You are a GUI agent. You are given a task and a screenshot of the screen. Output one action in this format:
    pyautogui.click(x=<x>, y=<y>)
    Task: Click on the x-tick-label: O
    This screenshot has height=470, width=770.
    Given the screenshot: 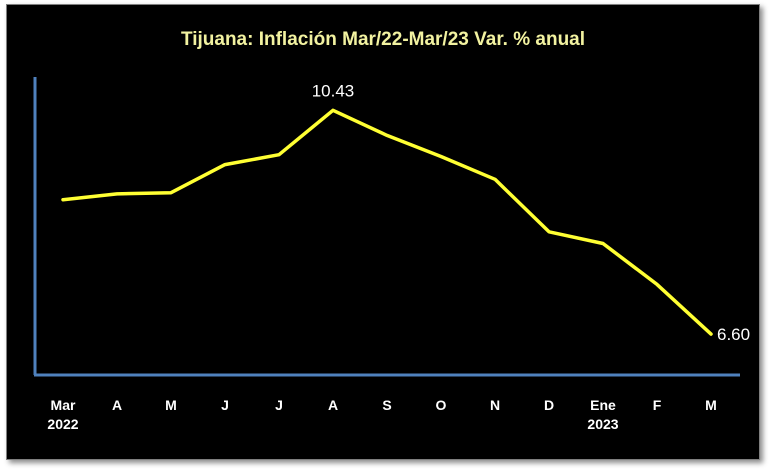 What is the action you would take?
    pyautogui.click(x=441, y=405)
    